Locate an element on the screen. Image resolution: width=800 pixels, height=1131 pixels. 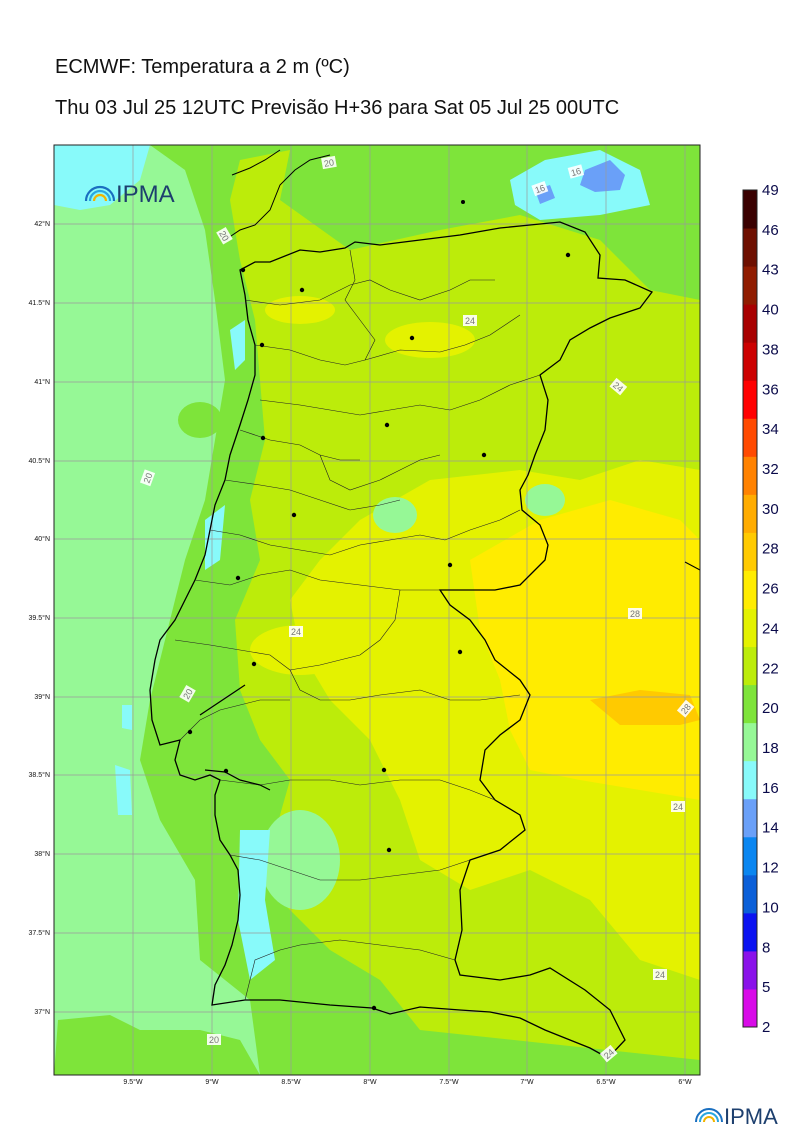
colorbar-tick-label: 2 is located at coordinates (766, 1027).